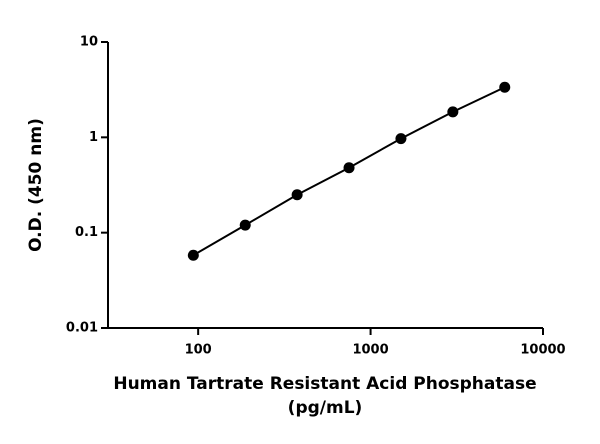 The width and height of the screenshot is (600, 444). What do you see at coordinates (198, 350) in the screenshot?
I see `x-tick-label: 100` at bounding box center [198, 350].